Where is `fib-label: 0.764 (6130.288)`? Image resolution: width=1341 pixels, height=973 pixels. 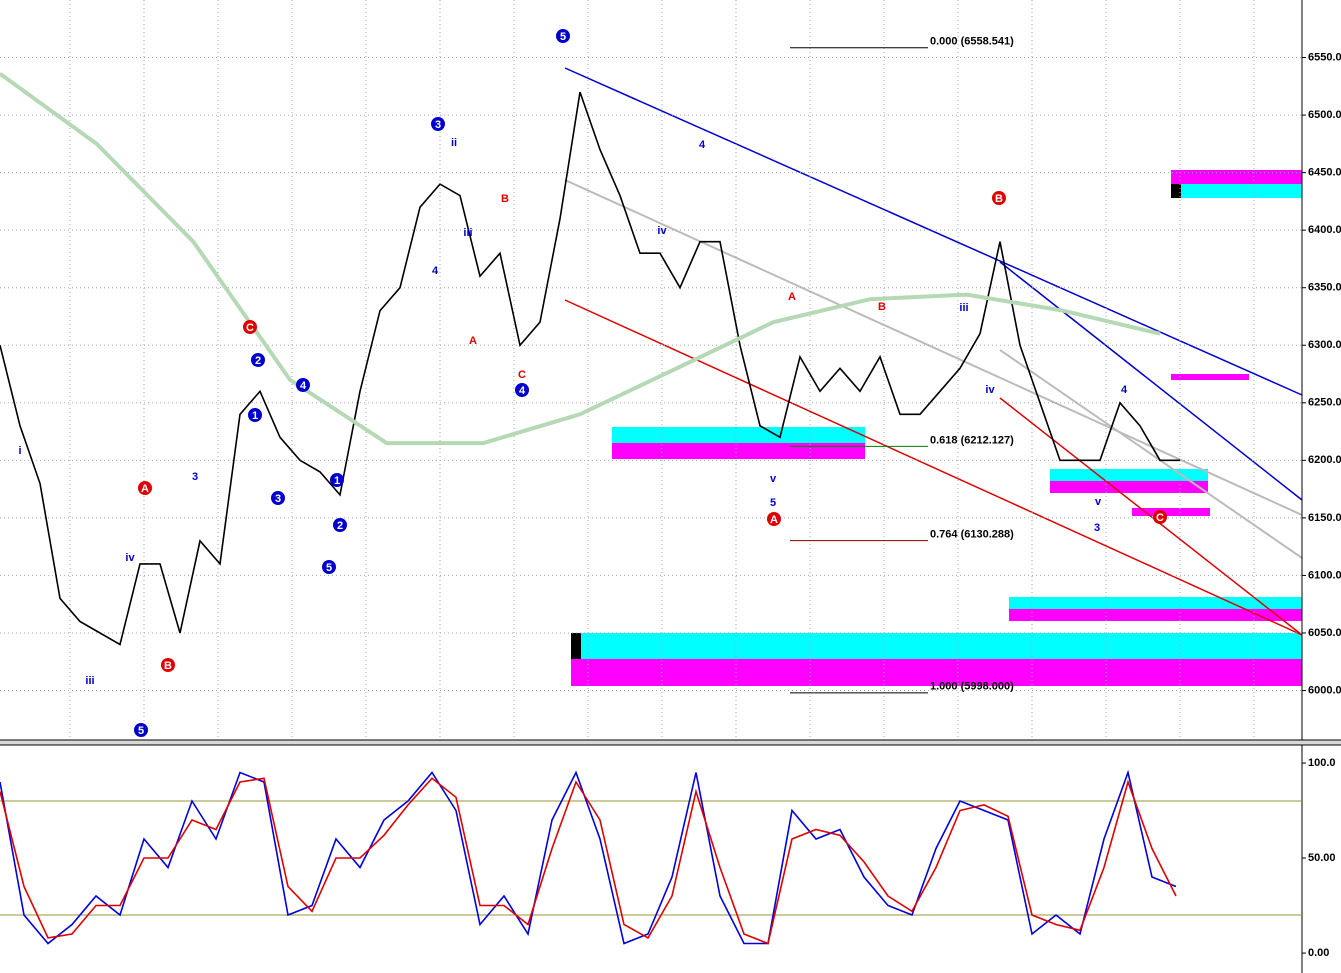
fib-label: 0.764 (6130.288) is located at coordinates (972, 534).